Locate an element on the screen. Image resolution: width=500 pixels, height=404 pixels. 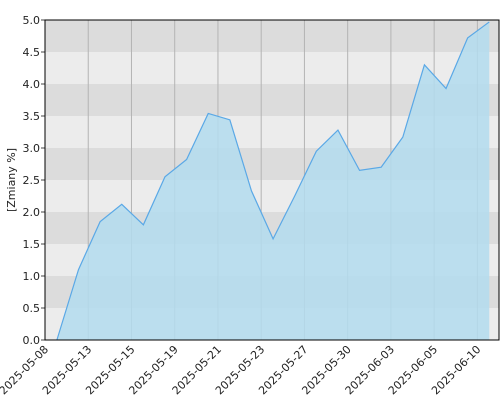
y-tick-label: 5.0 is located at coordinates (32, 20).